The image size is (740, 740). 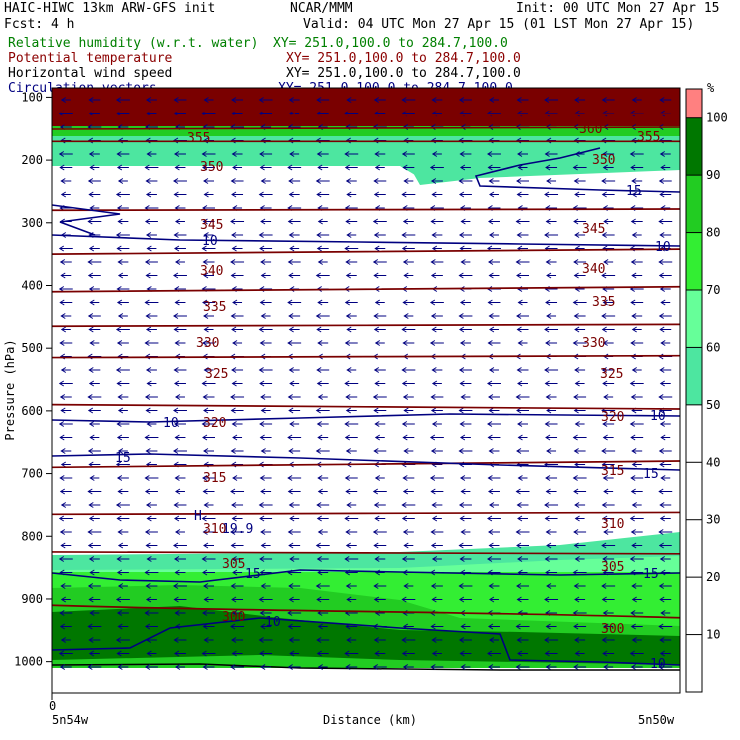 I want to click on colorbar-swatch, so click(x=694, y=146).